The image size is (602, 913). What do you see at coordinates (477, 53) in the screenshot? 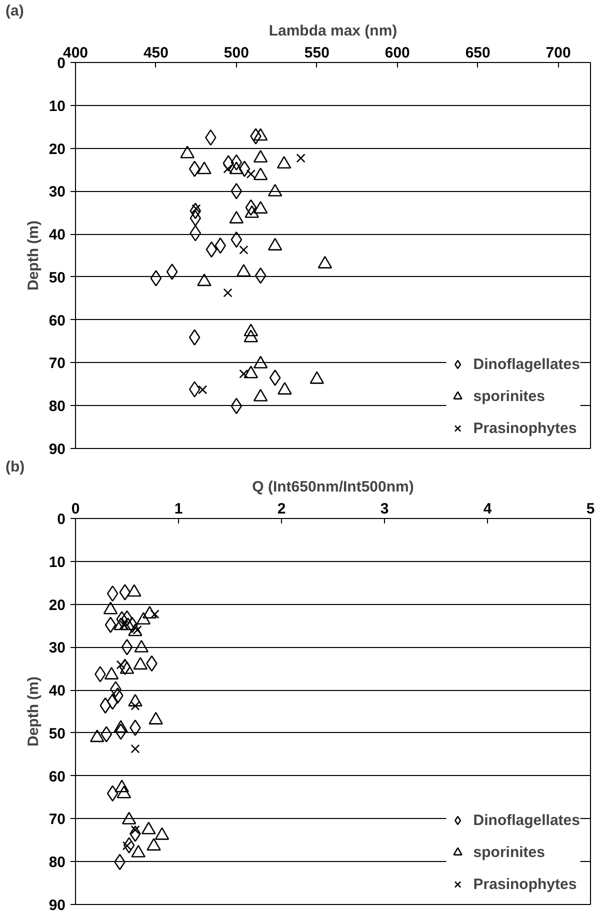
I see `x-tick-label: 650` at bounding box center [477, 53].